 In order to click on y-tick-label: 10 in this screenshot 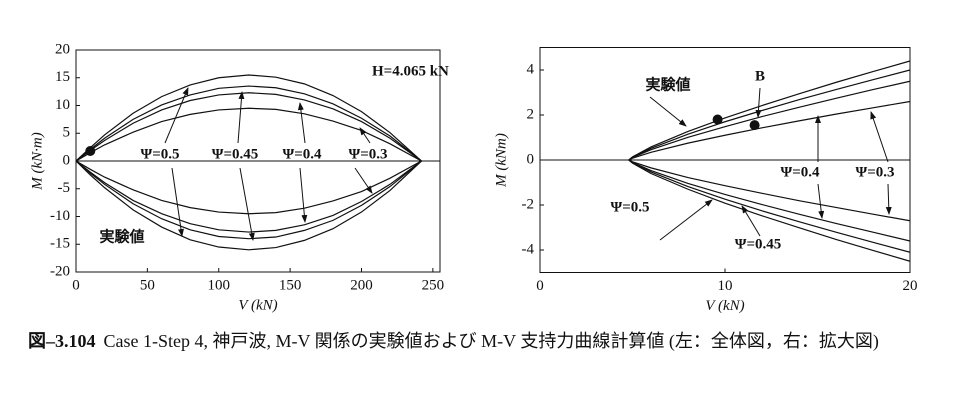, I will do `click(62, 105)`.